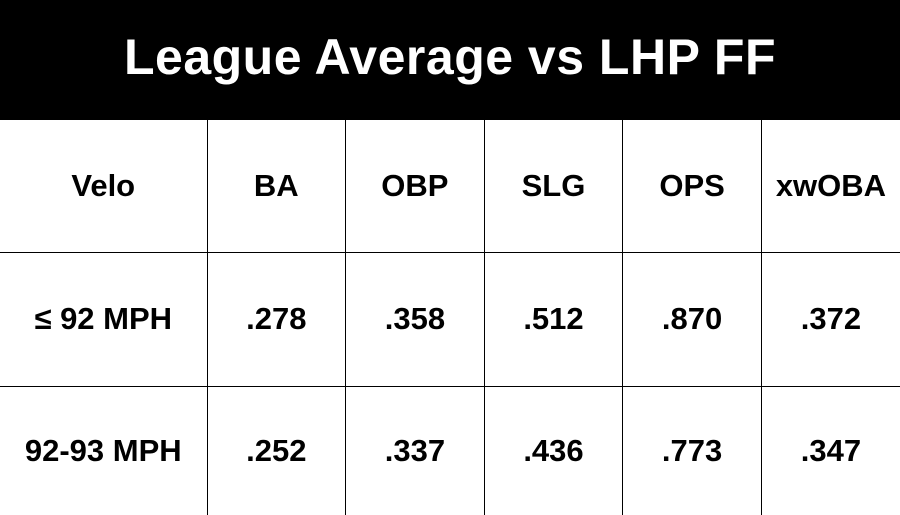 The height and width of the screenshot is (515, 900). Describe the element at coordinates (415, 450) in the screenshot. I see `cell-obp: .337` at that location.